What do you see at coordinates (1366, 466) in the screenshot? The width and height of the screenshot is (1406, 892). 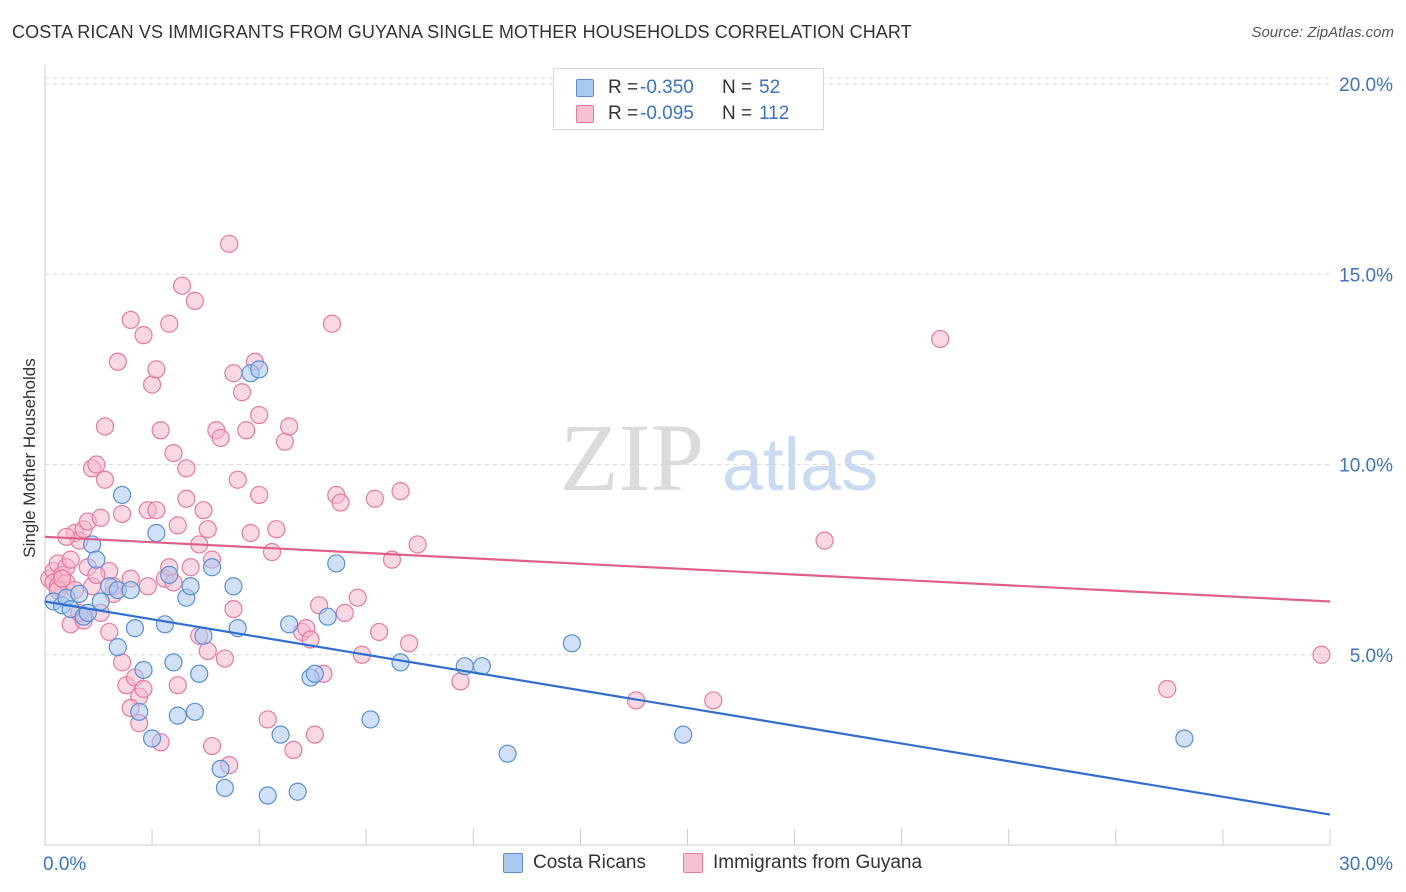 I see `y-tick-label: 10.0%` at bounding box center [1366, 466].